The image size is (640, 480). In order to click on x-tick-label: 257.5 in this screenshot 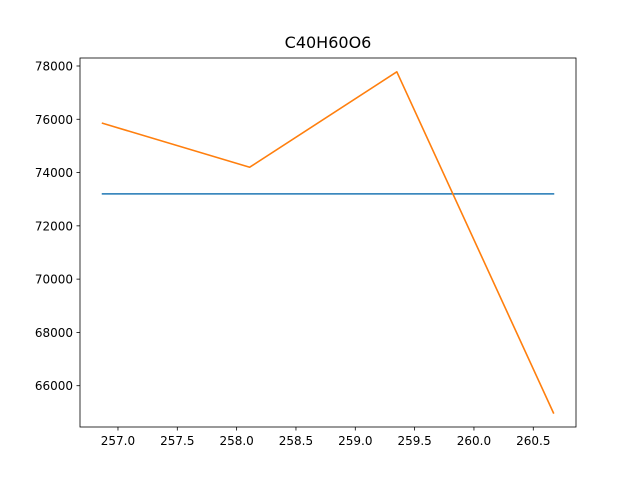, I will do `click(177, 441)`.